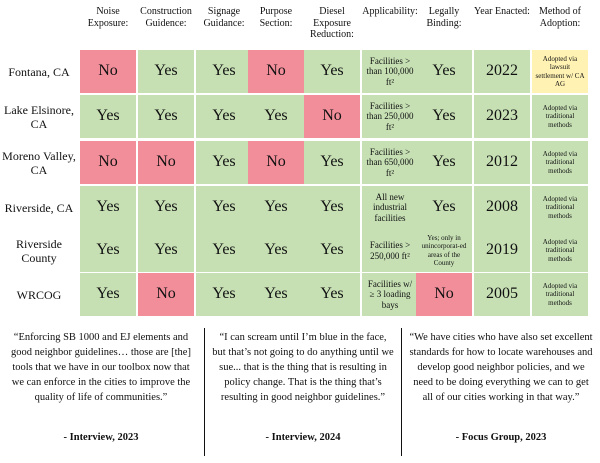  What do you see at coordinates (101, 437) in the screenshot?
I see `quote-source-interview-2023: - Interview, 2023` at bounding box center [101, 437].